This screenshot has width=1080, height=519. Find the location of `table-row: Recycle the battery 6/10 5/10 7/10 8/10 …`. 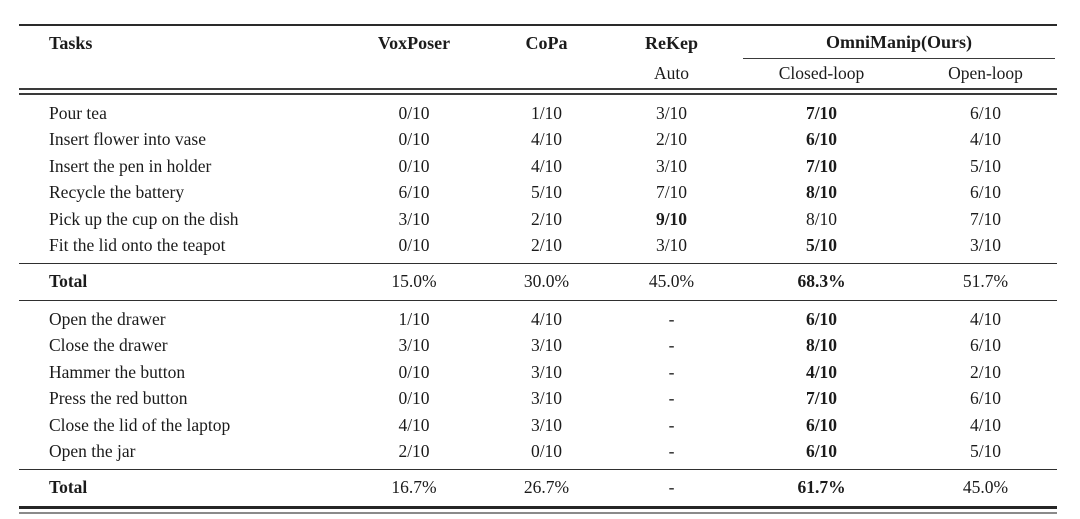

table-row: Recycle the battery 6/10 5/10 7/10 8/10 … is located at coordinates (538, 193).